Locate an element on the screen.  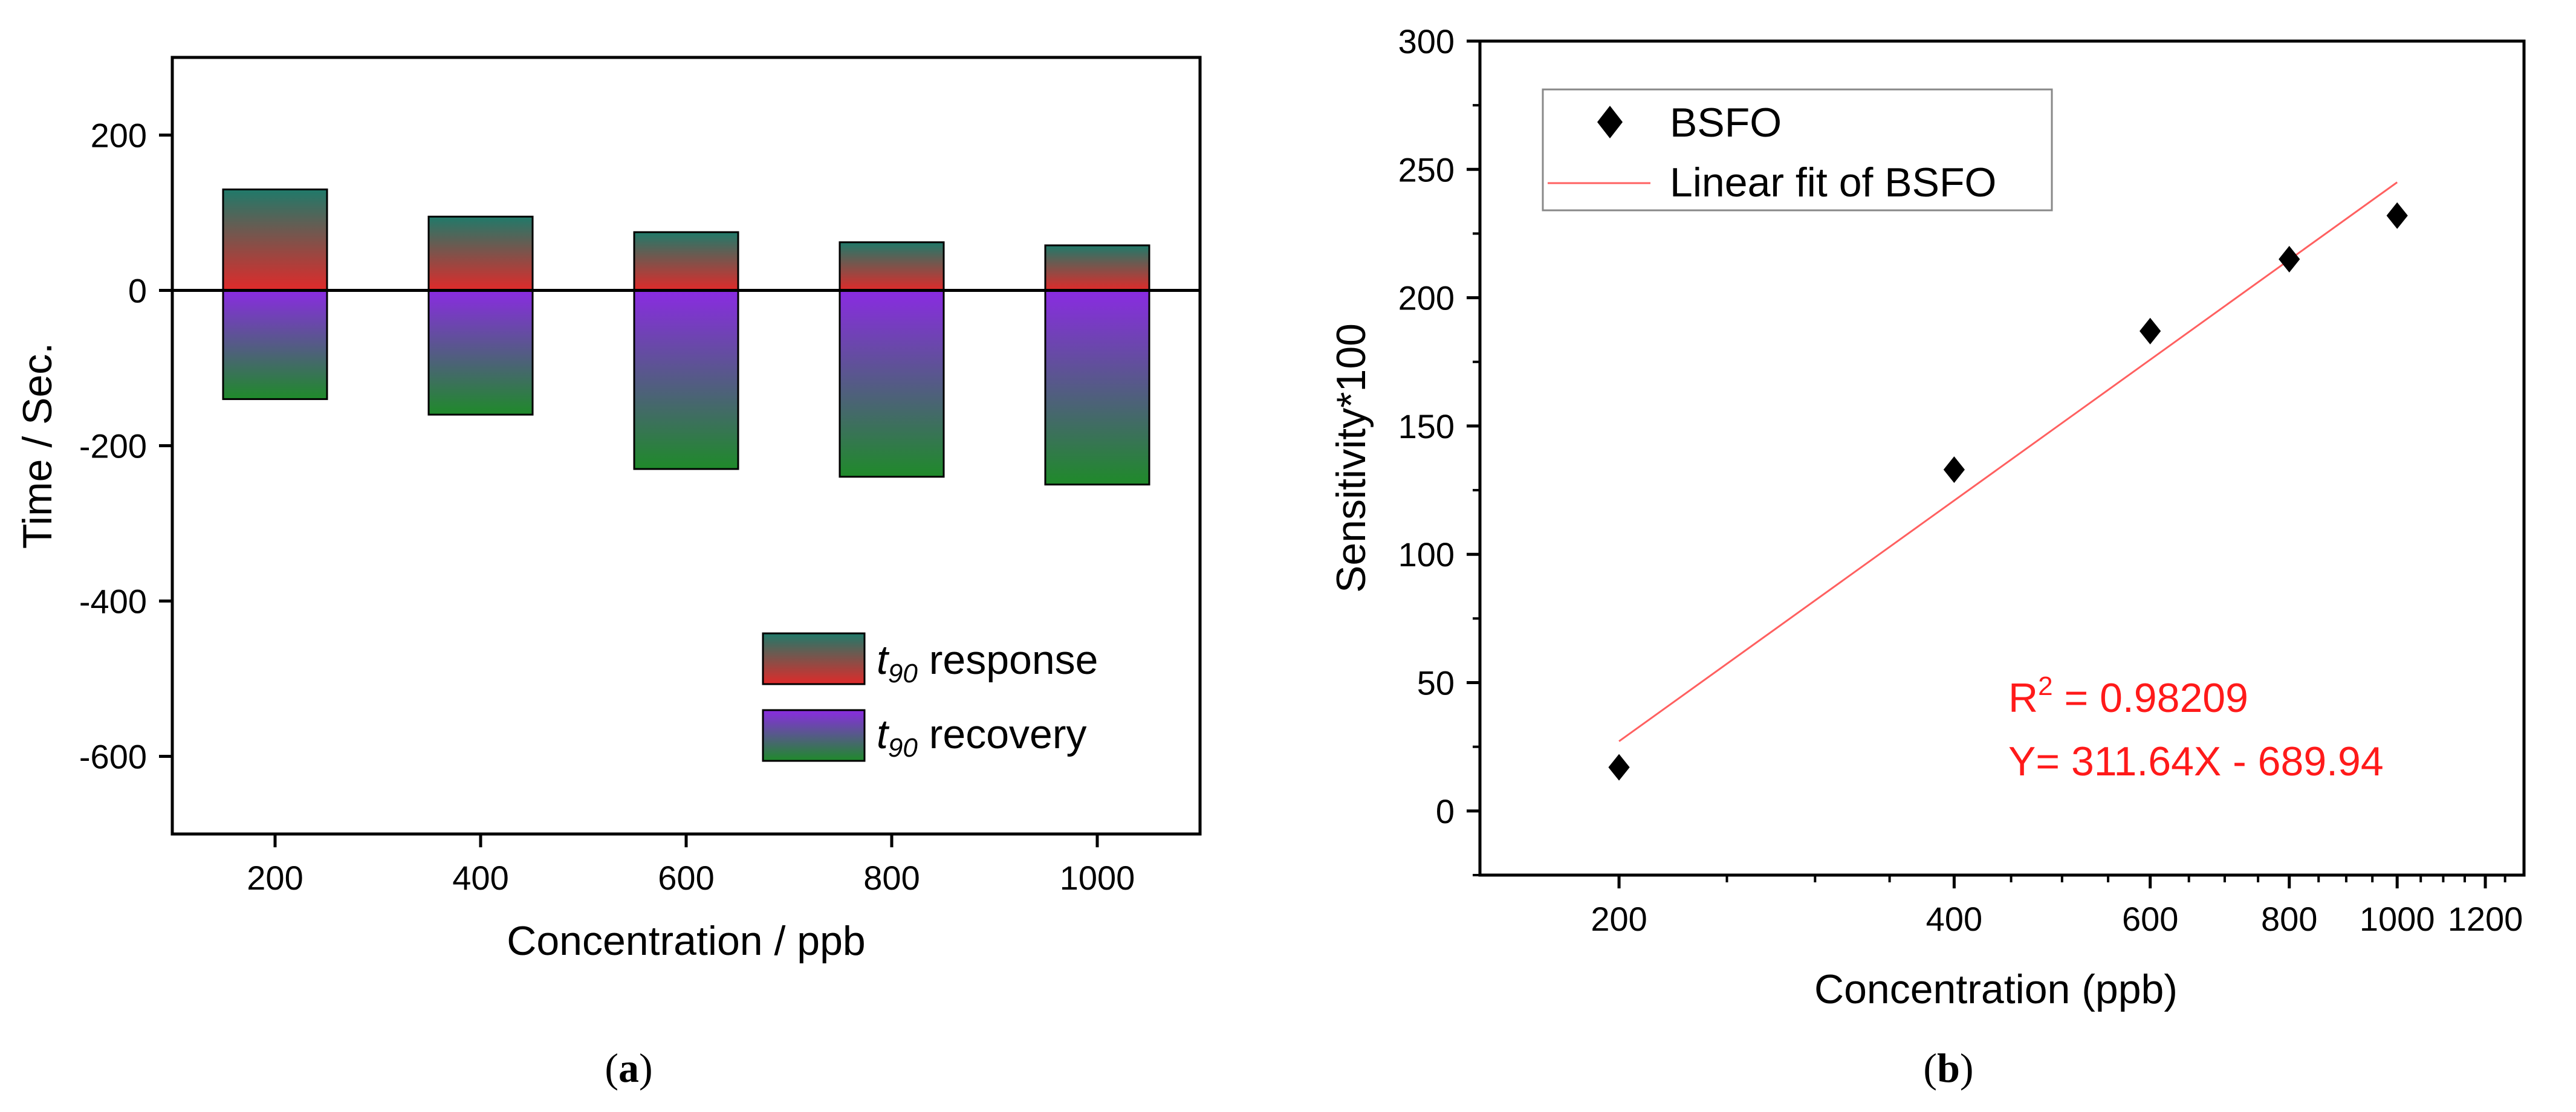
panel-a-caption: (a) is located at coordinates (628, 1068).